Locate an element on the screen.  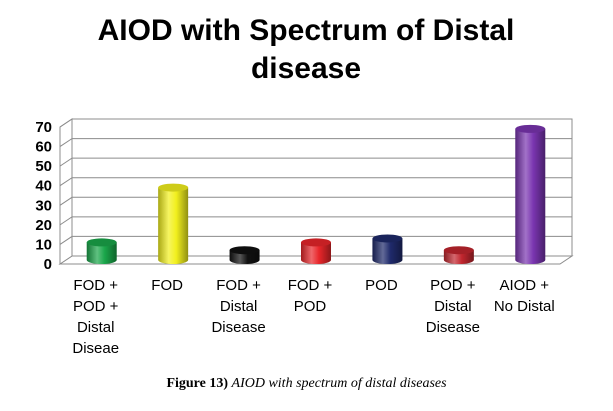
y-axis: 0 10 20 30 40 50 60 70 is located at coordinates (43, 196).